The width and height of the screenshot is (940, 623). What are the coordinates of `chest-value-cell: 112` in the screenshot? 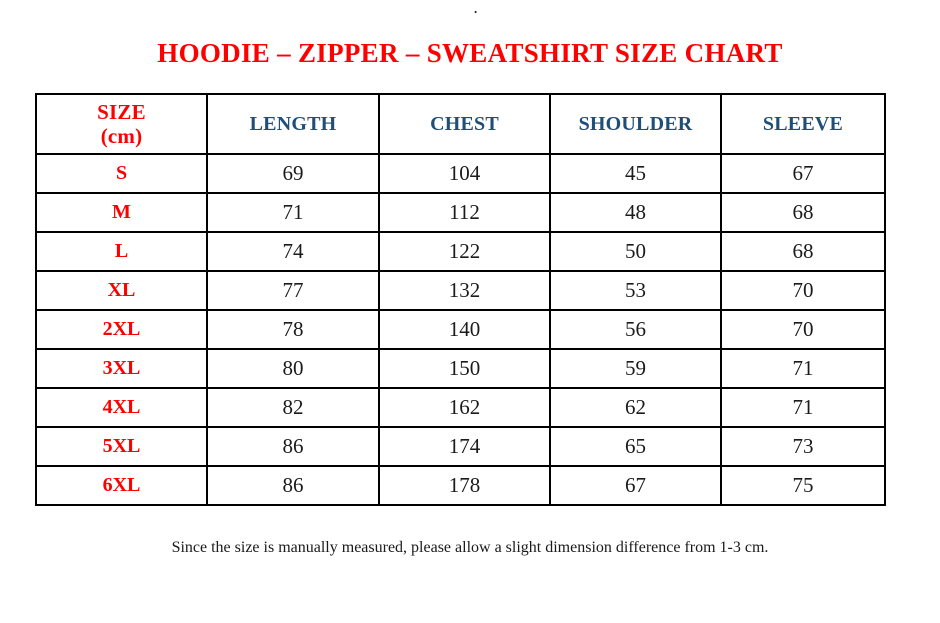 It's located at (464, 212).